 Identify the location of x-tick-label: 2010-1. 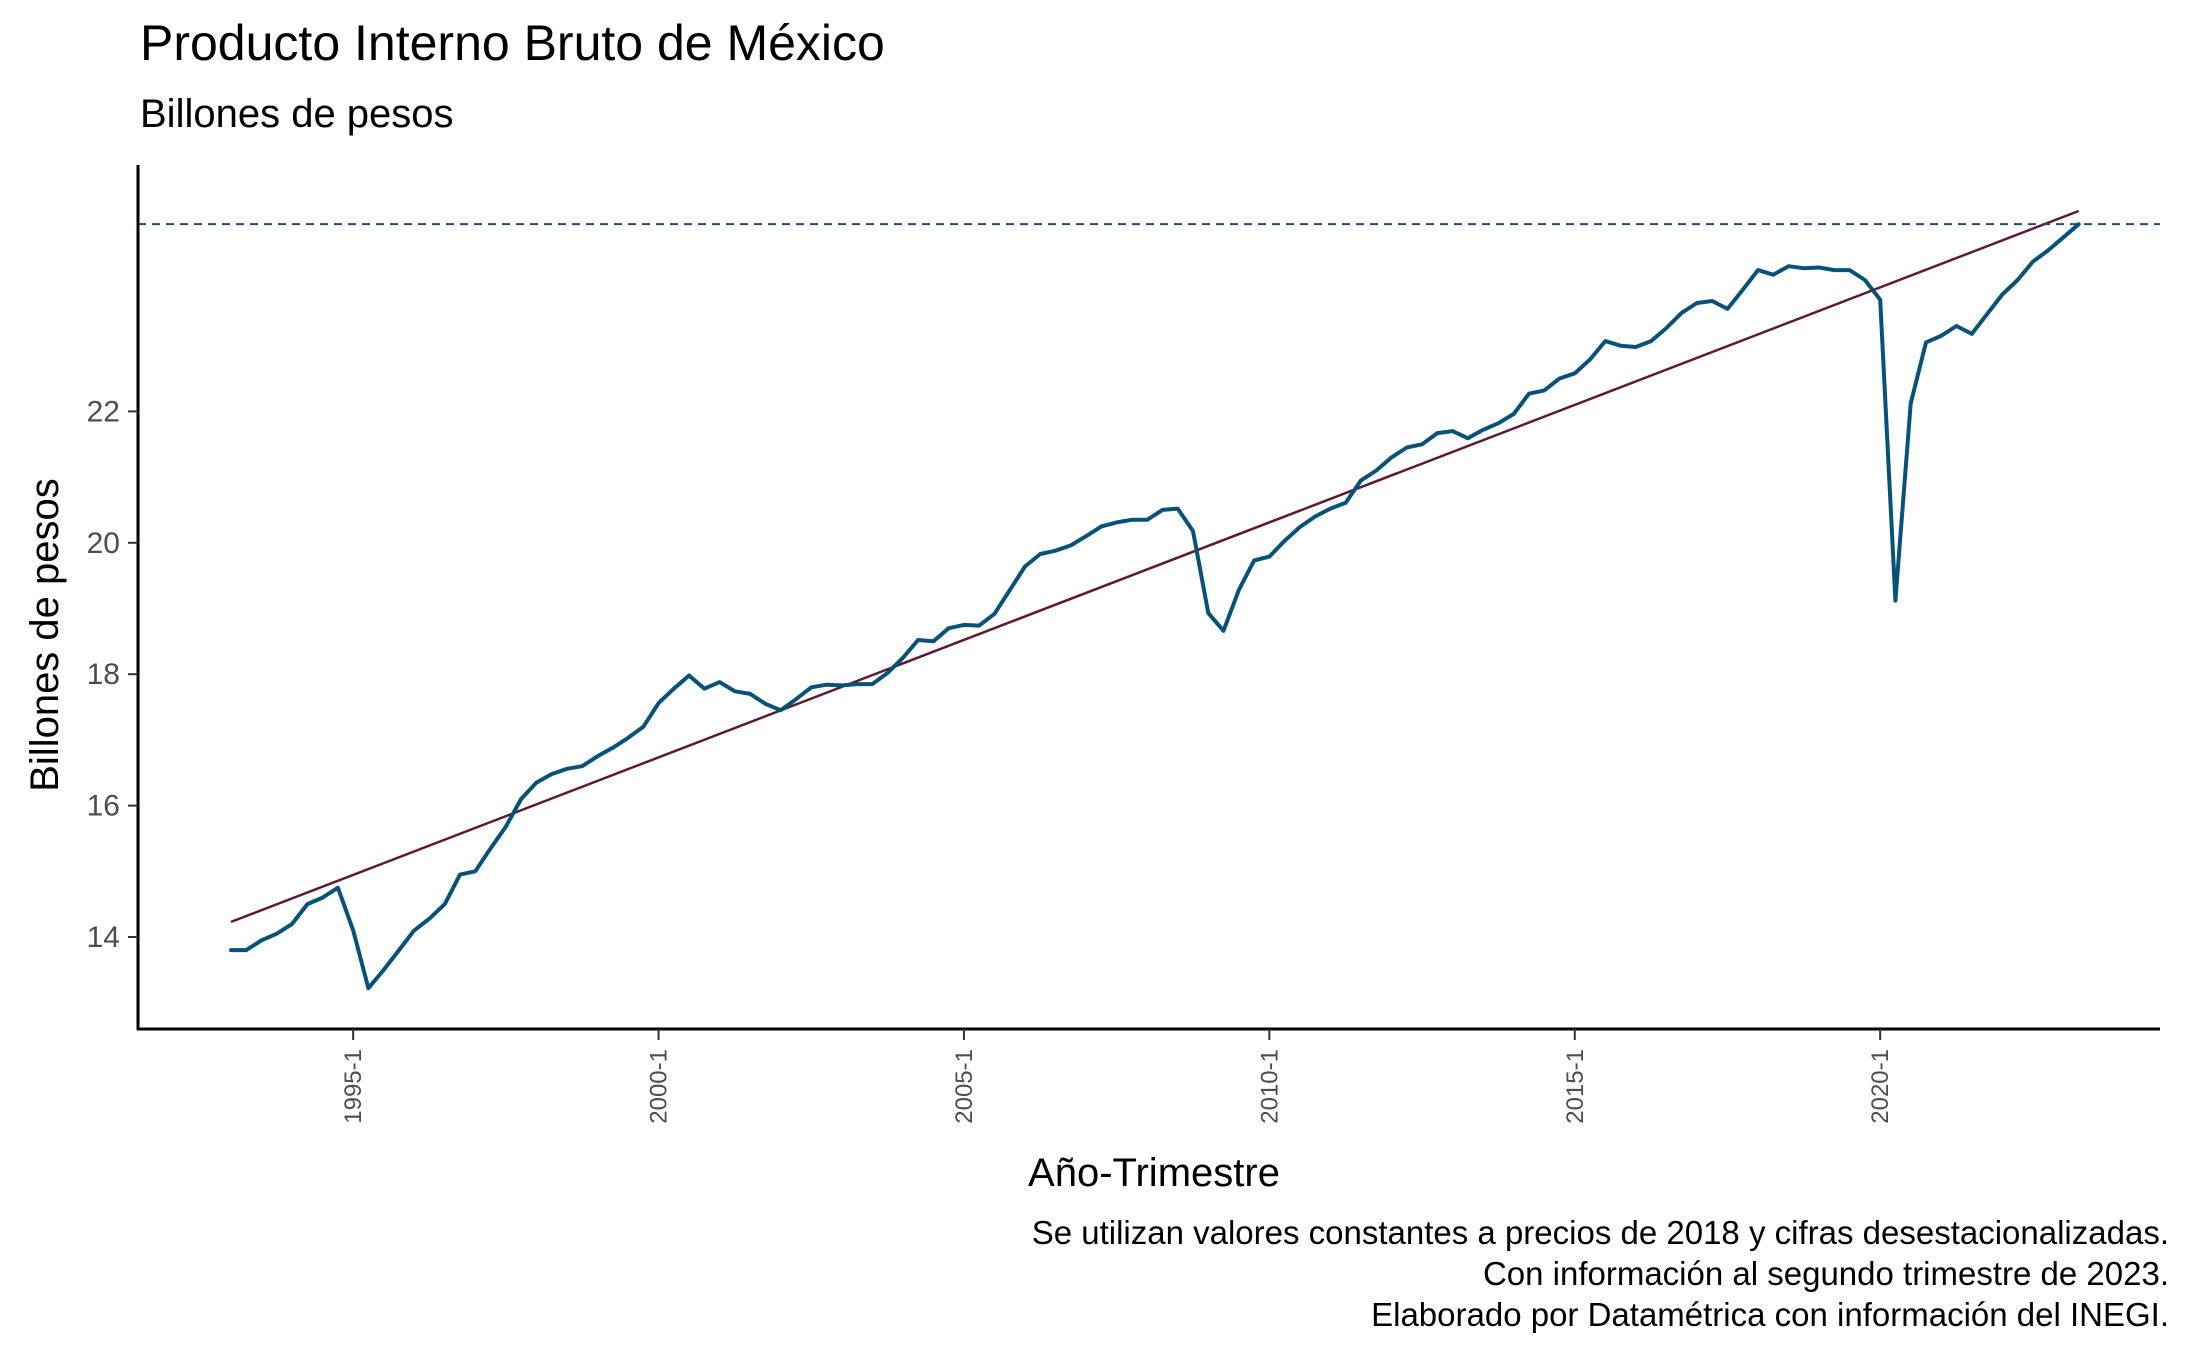
(1269, 1086).